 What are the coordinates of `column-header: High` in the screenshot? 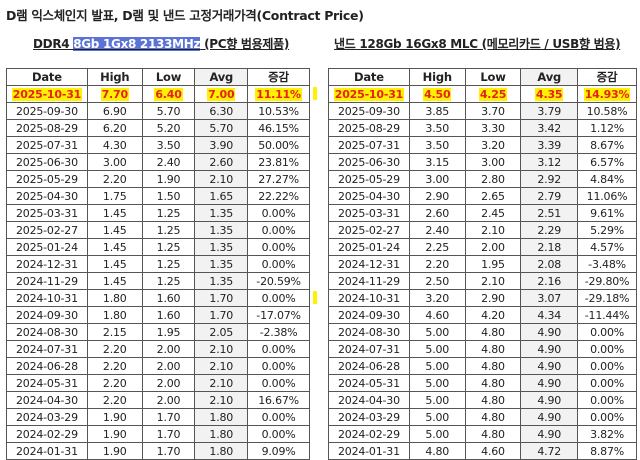 It's located at (437, 77).